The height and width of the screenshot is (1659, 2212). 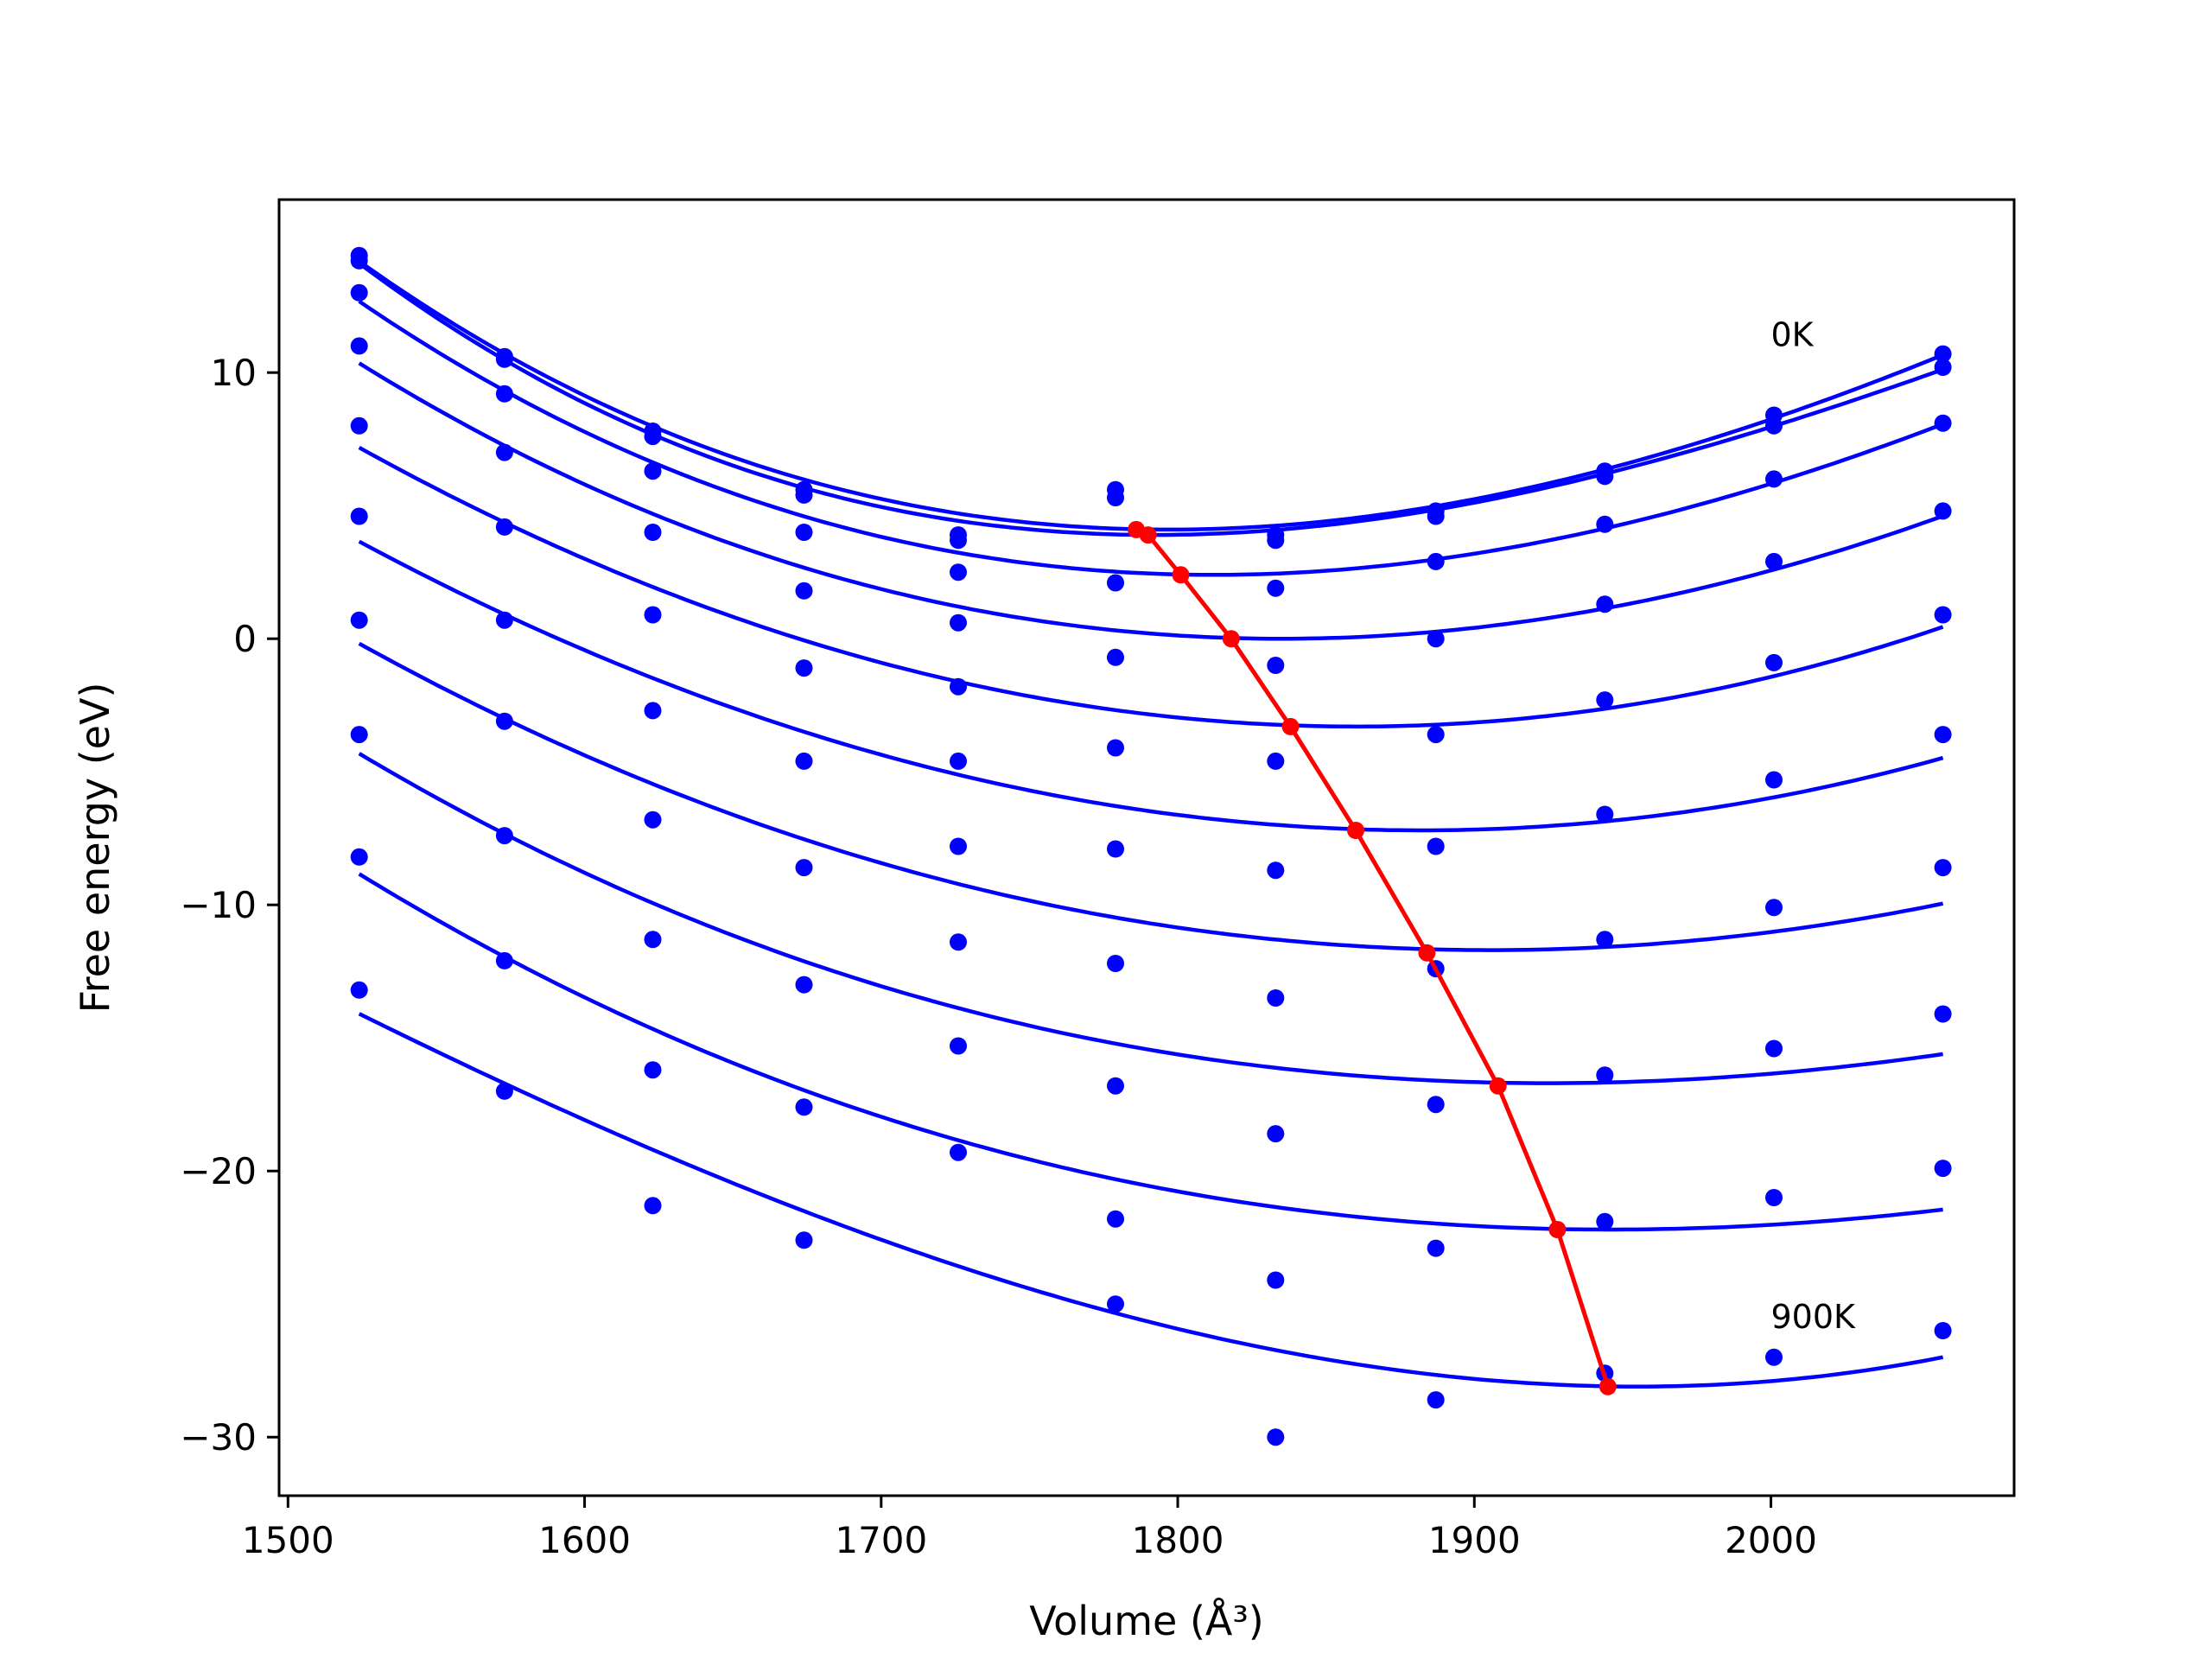 I want to click on x-tick-label: 1800, so click(x=1178, y=1540).